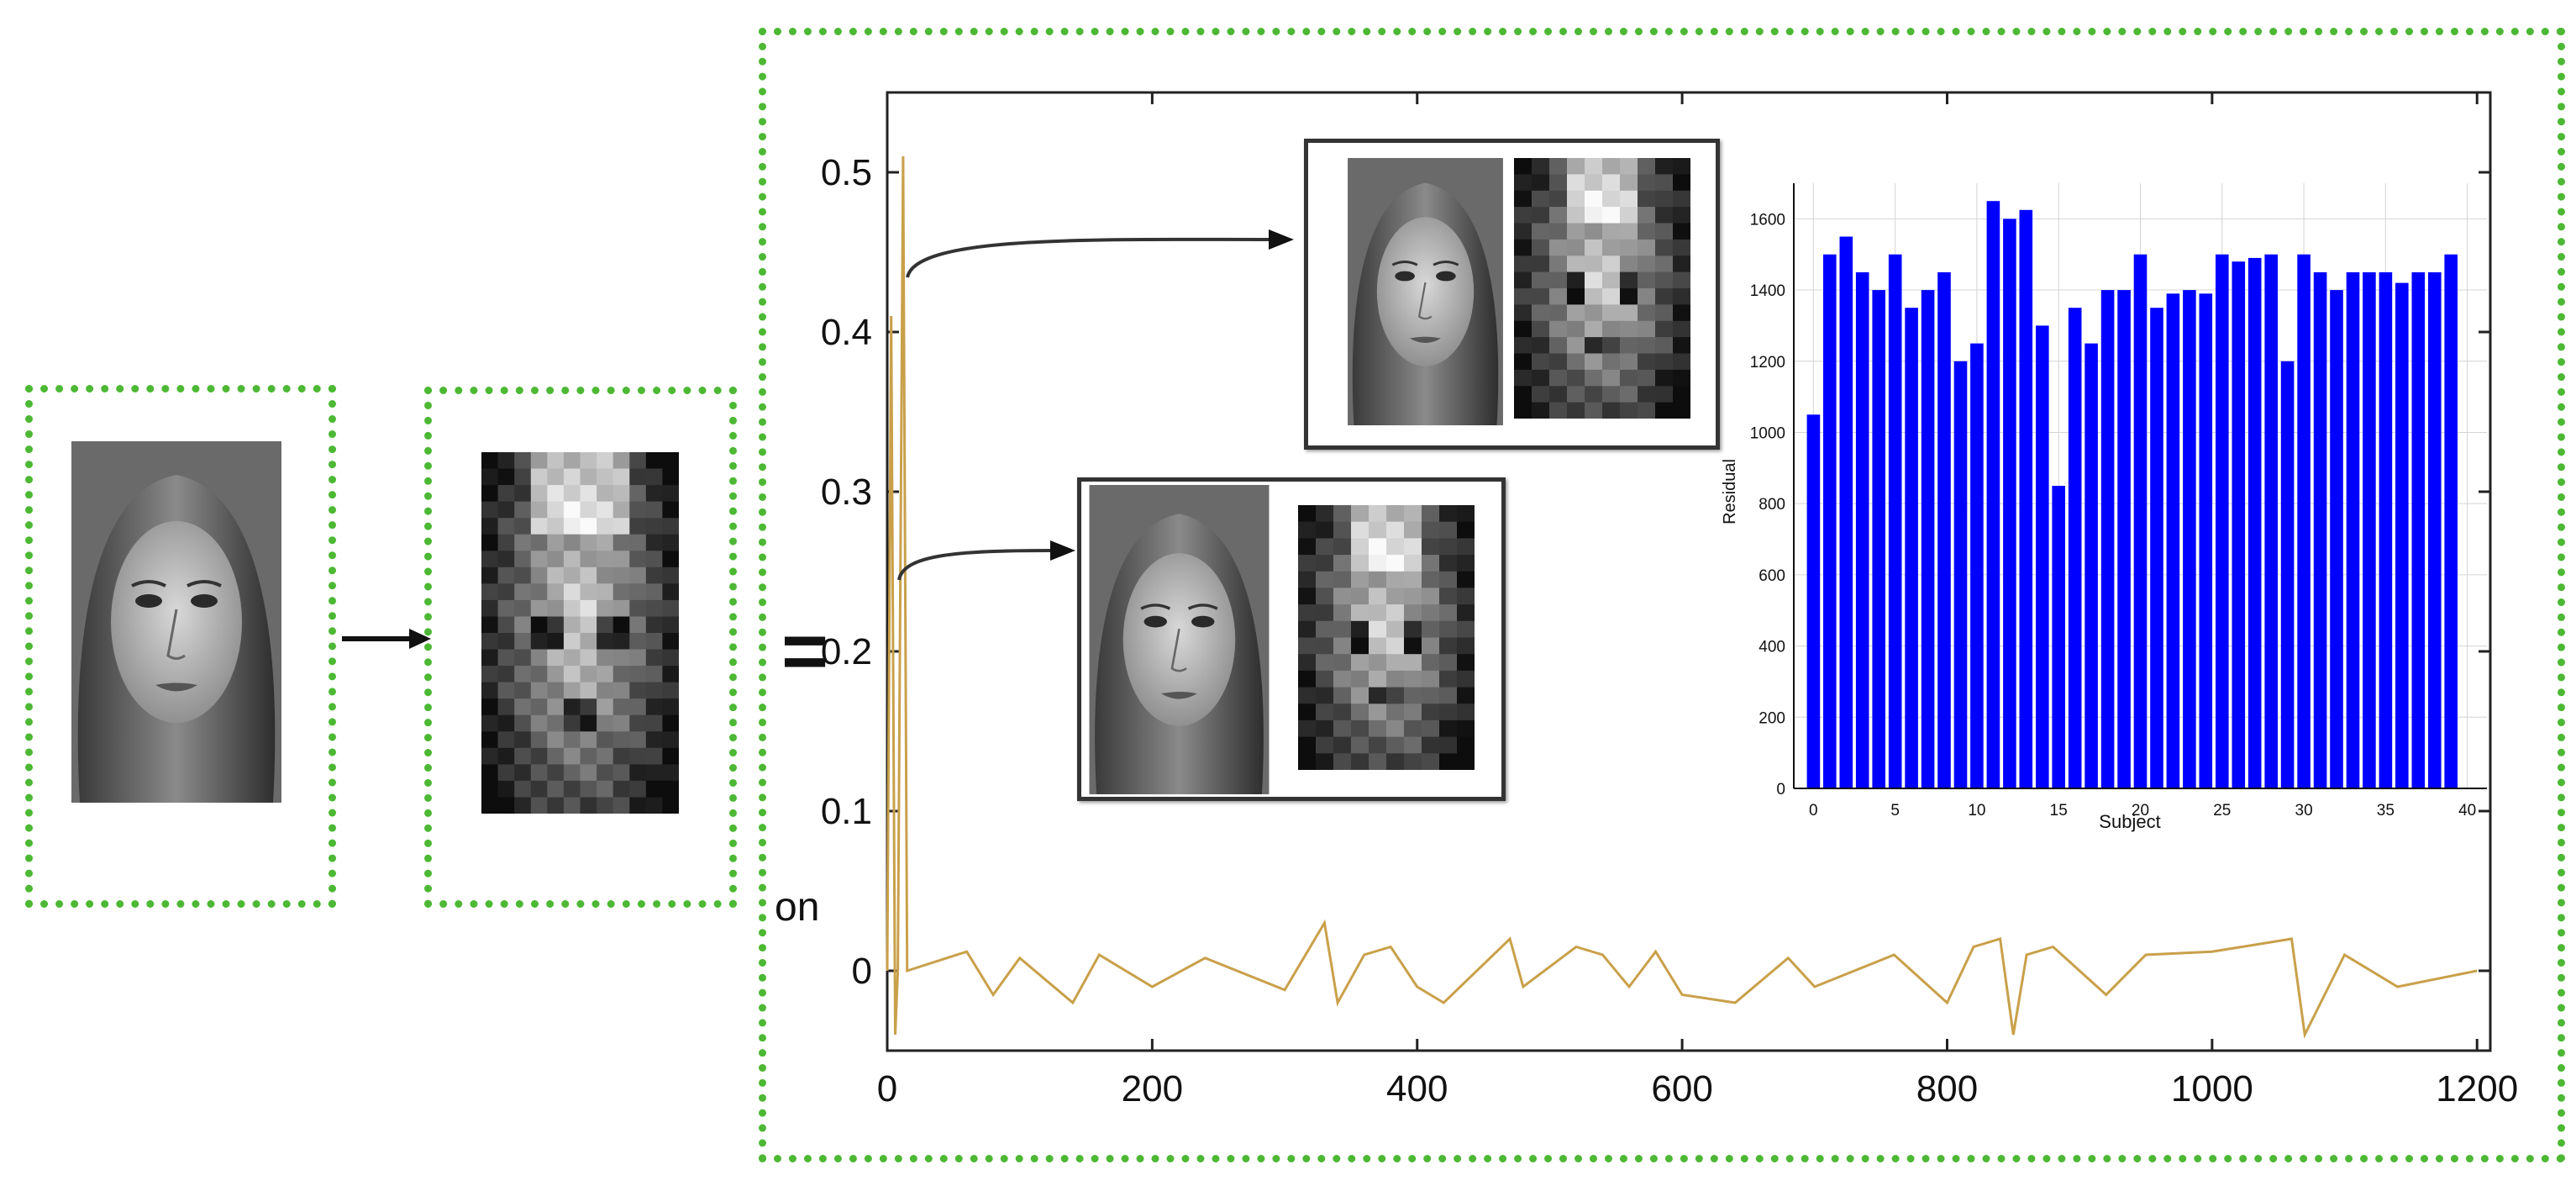  What do you see at coordinates (846, 652) in the screenshot?
I see `y-tick-label: 0.2` at bounding box center [846, 652].